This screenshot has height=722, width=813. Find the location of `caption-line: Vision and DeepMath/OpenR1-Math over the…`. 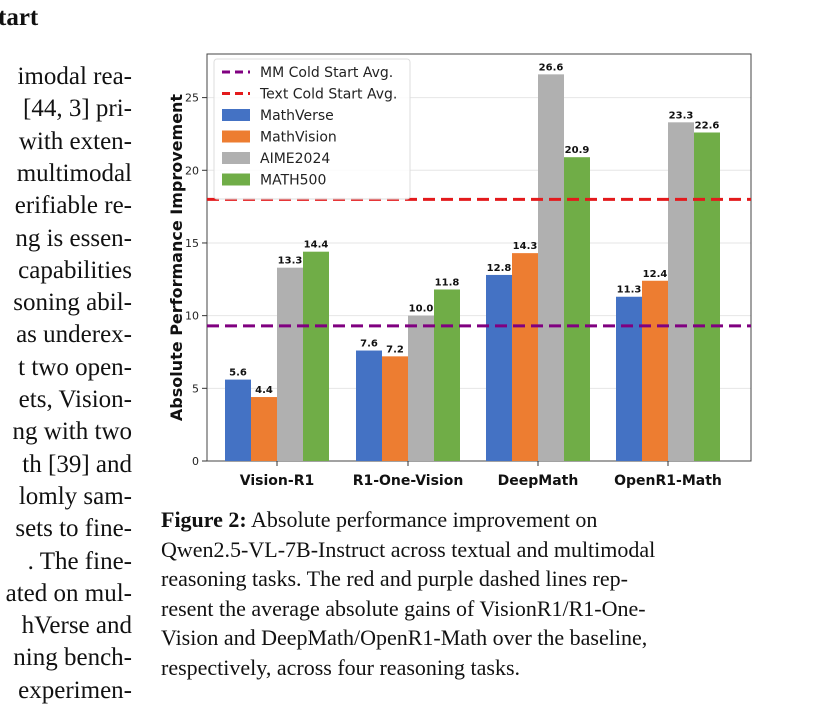

caption-line: Vision and DeepMath/OpenR1-Math over the… is located at coordinates (404, 637).